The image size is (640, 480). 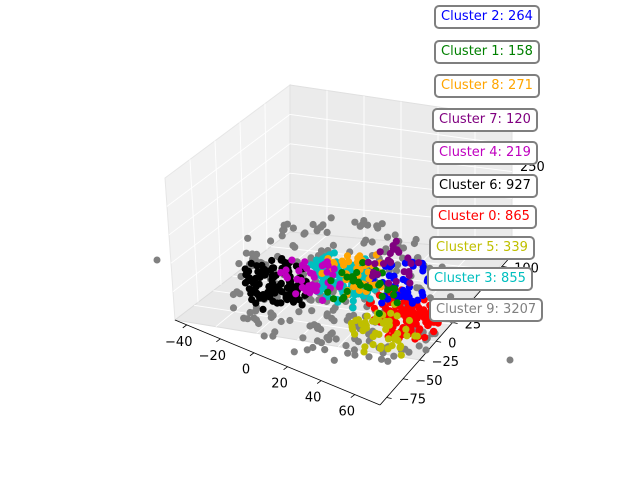 I want to click on y-tick-label: −25, so click(x=445, y=362).